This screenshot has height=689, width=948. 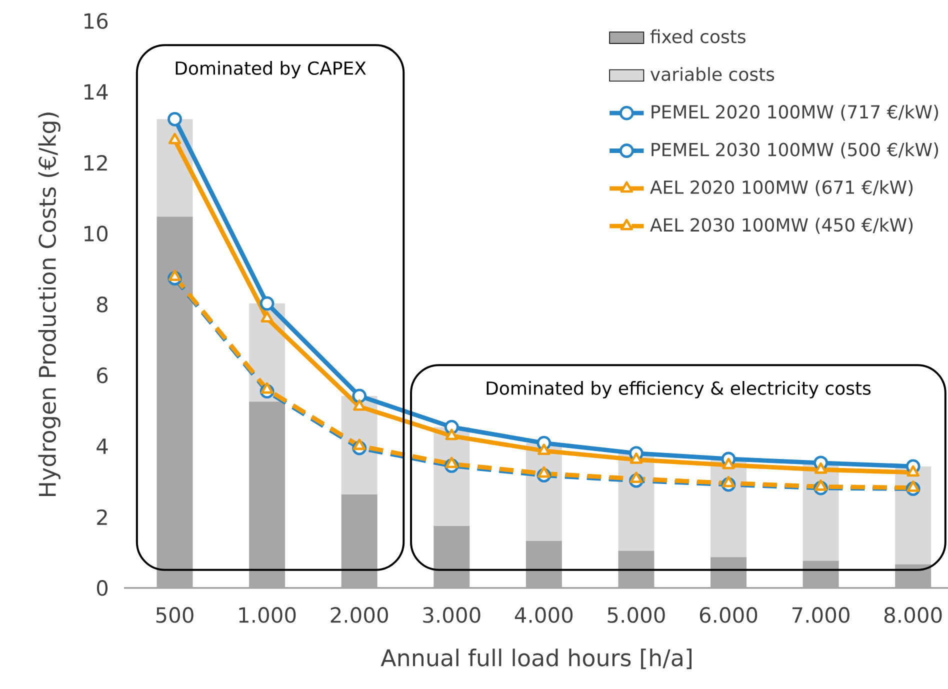 What do you see at coordinates (678, 389) in the screenshot?
I see `annotation: Dominated by efficiency & electricity costs` at bounding box center [678, 389].